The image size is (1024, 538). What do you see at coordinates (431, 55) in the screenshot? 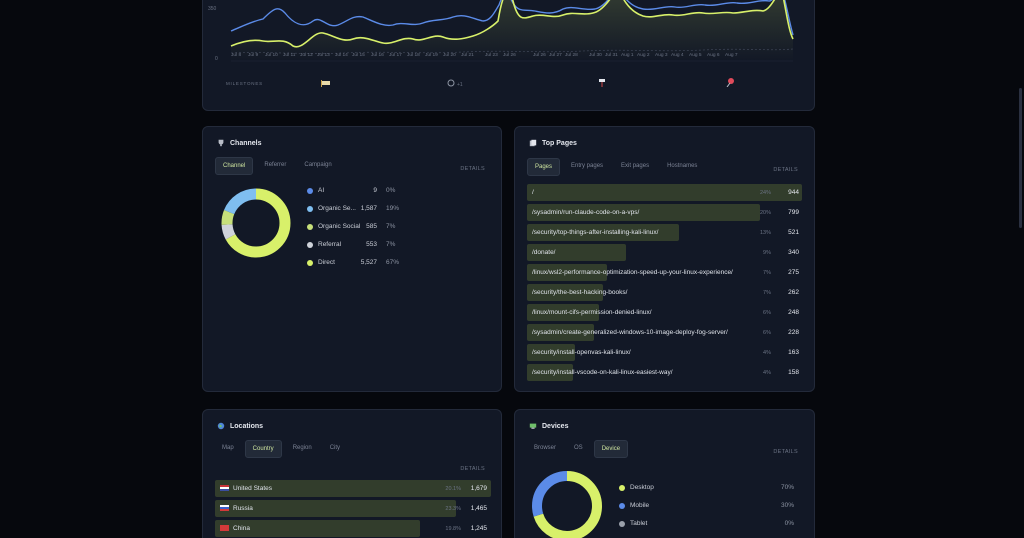
I see `x-tick-label: Jul 19` at bounding box center [431, 55].